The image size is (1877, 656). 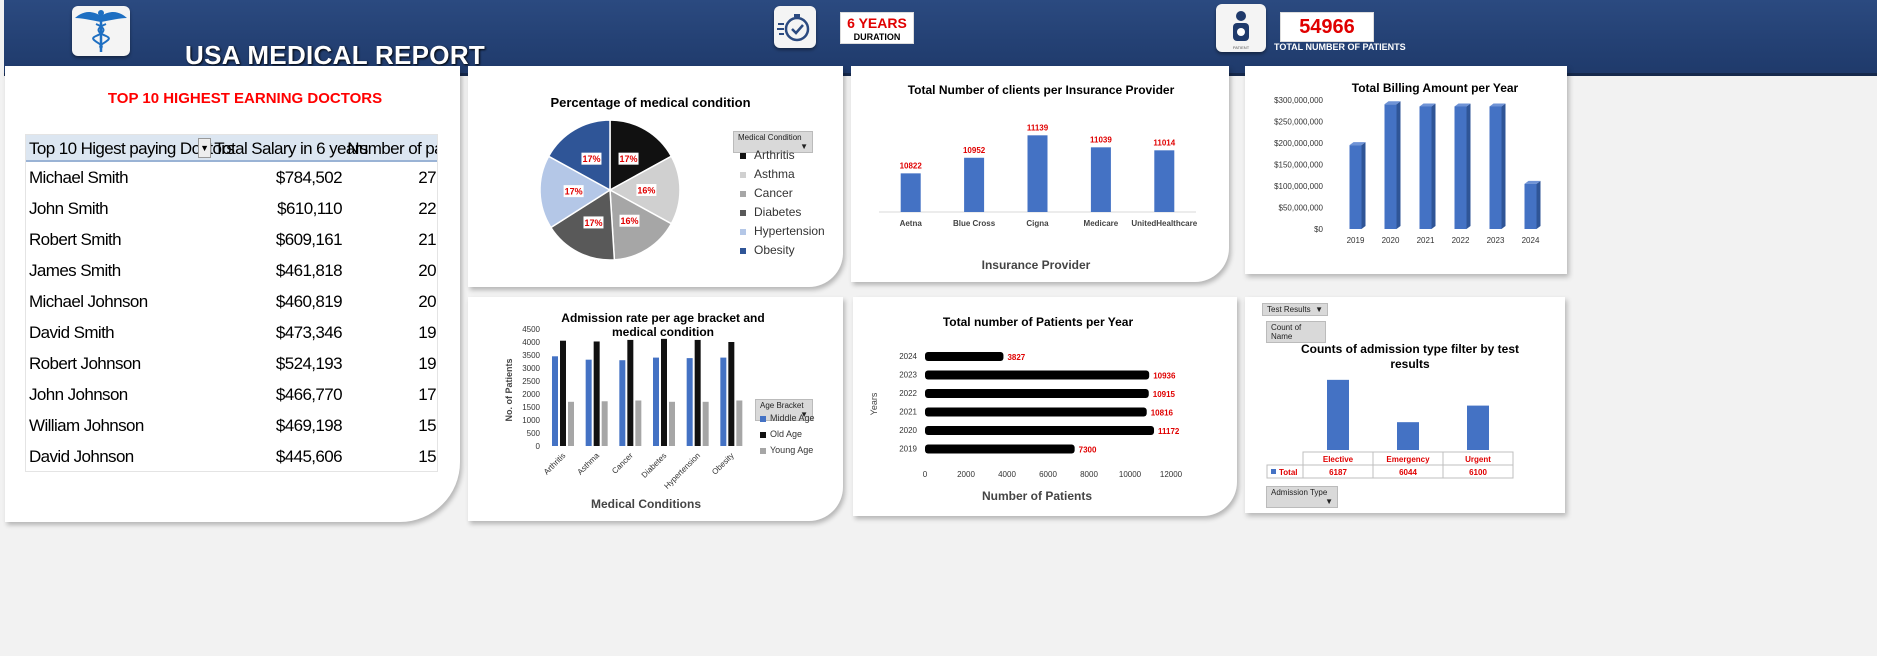 I want to click on table-category: Emergency, so click(x=1408, y=459).